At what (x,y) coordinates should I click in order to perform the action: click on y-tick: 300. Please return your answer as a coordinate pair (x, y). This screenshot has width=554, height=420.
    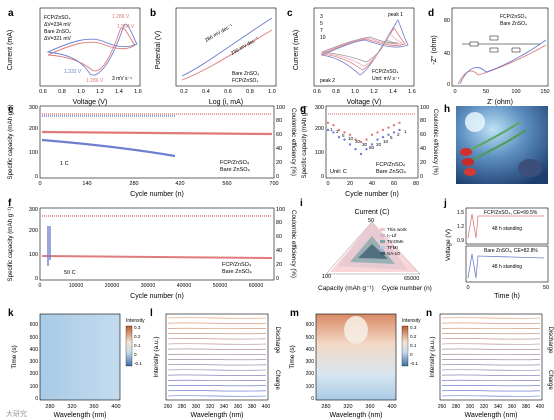
    Looking at the image, I should click on (33, 210).